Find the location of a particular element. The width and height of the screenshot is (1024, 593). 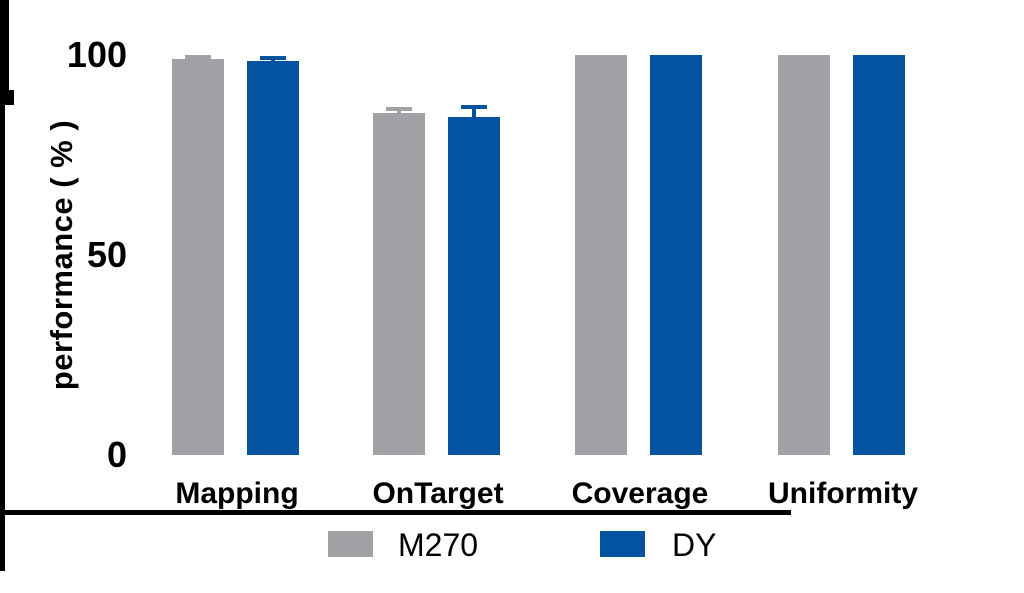

error-bar-cap-dy-mapping is located at coordinates (273, 57).